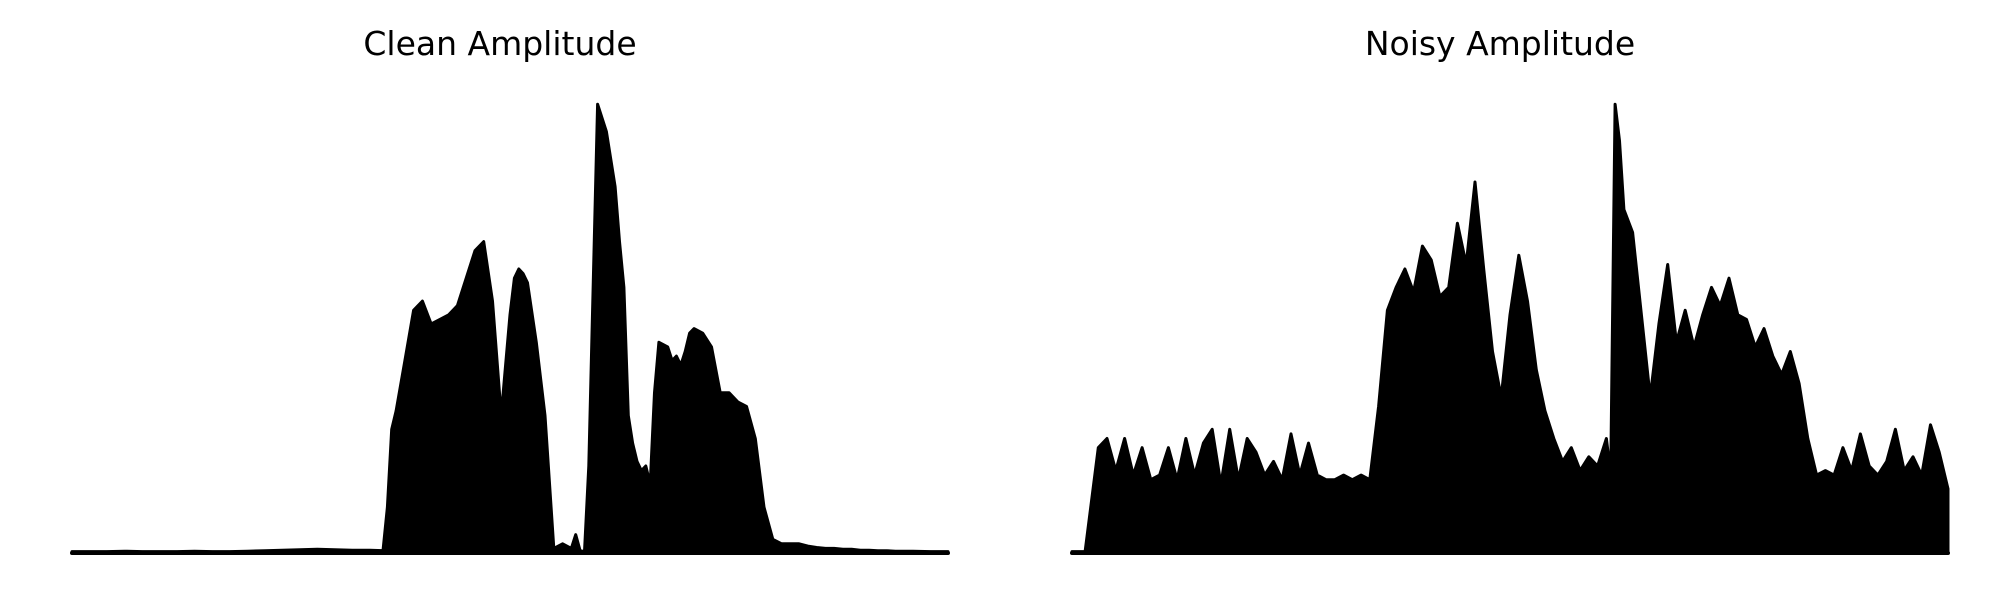  Describe the element at coordinates (500, 43) in the screenshot. I see `clean-amplitude-title: Clean Amplitude` at that location.